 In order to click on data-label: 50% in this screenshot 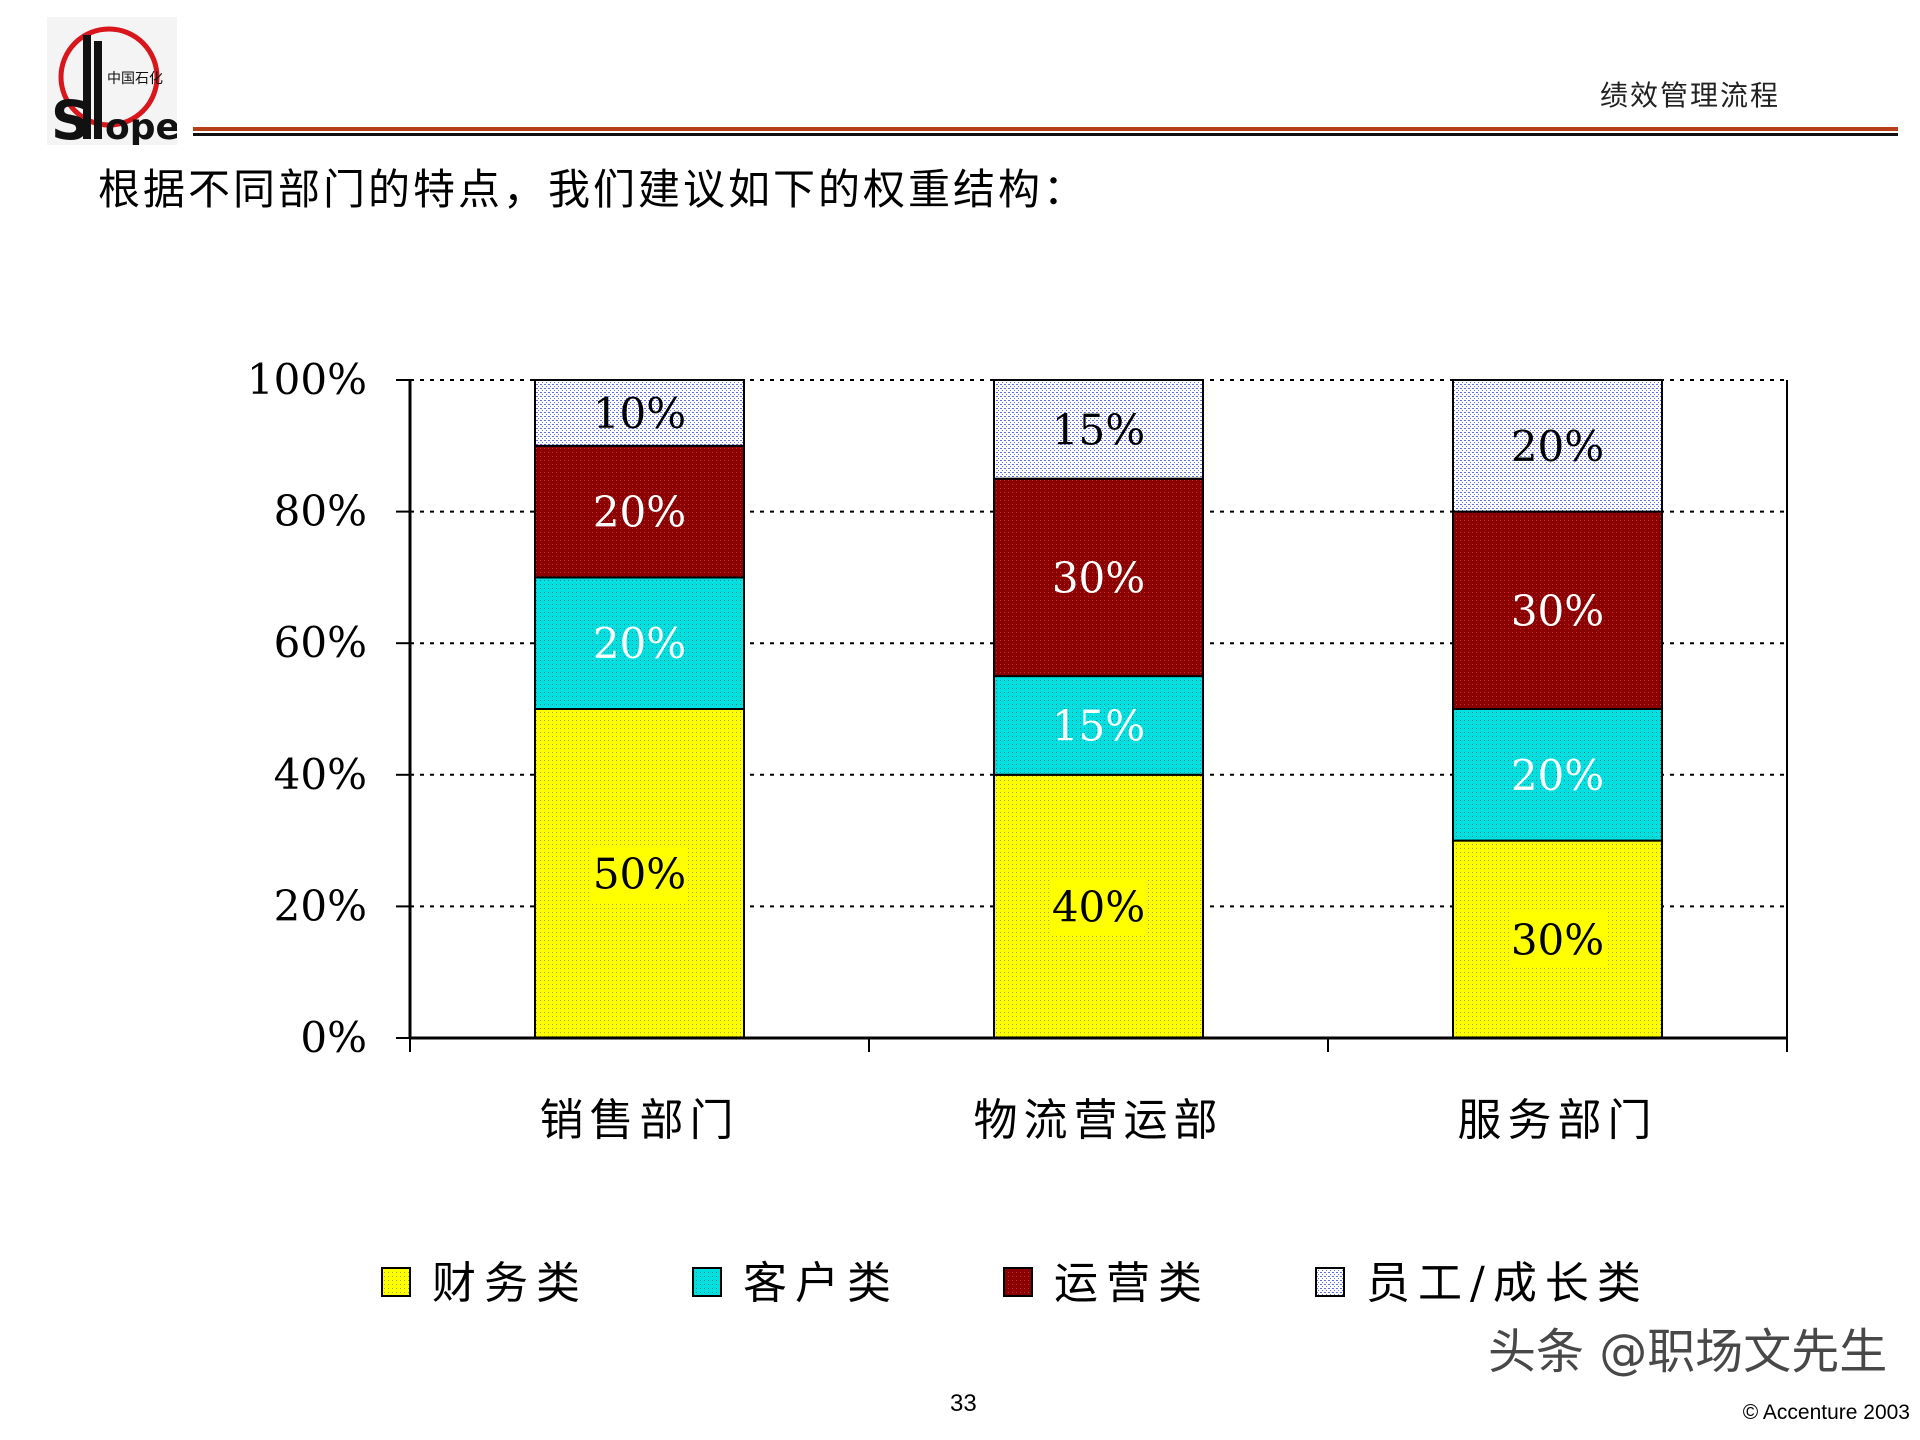, I will do `click(639, 874)`.